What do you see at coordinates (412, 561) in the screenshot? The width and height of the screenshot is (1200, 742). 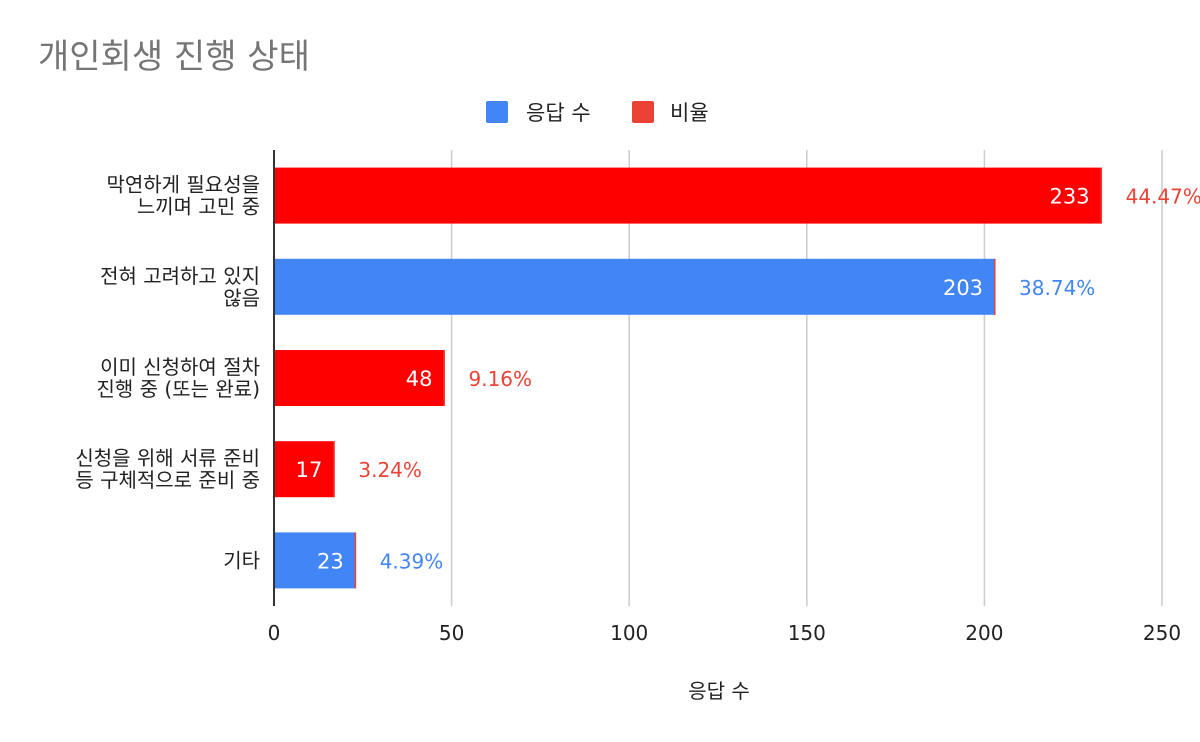 I see `ratio-label: 4.39%` at bounding box center [412, 561].